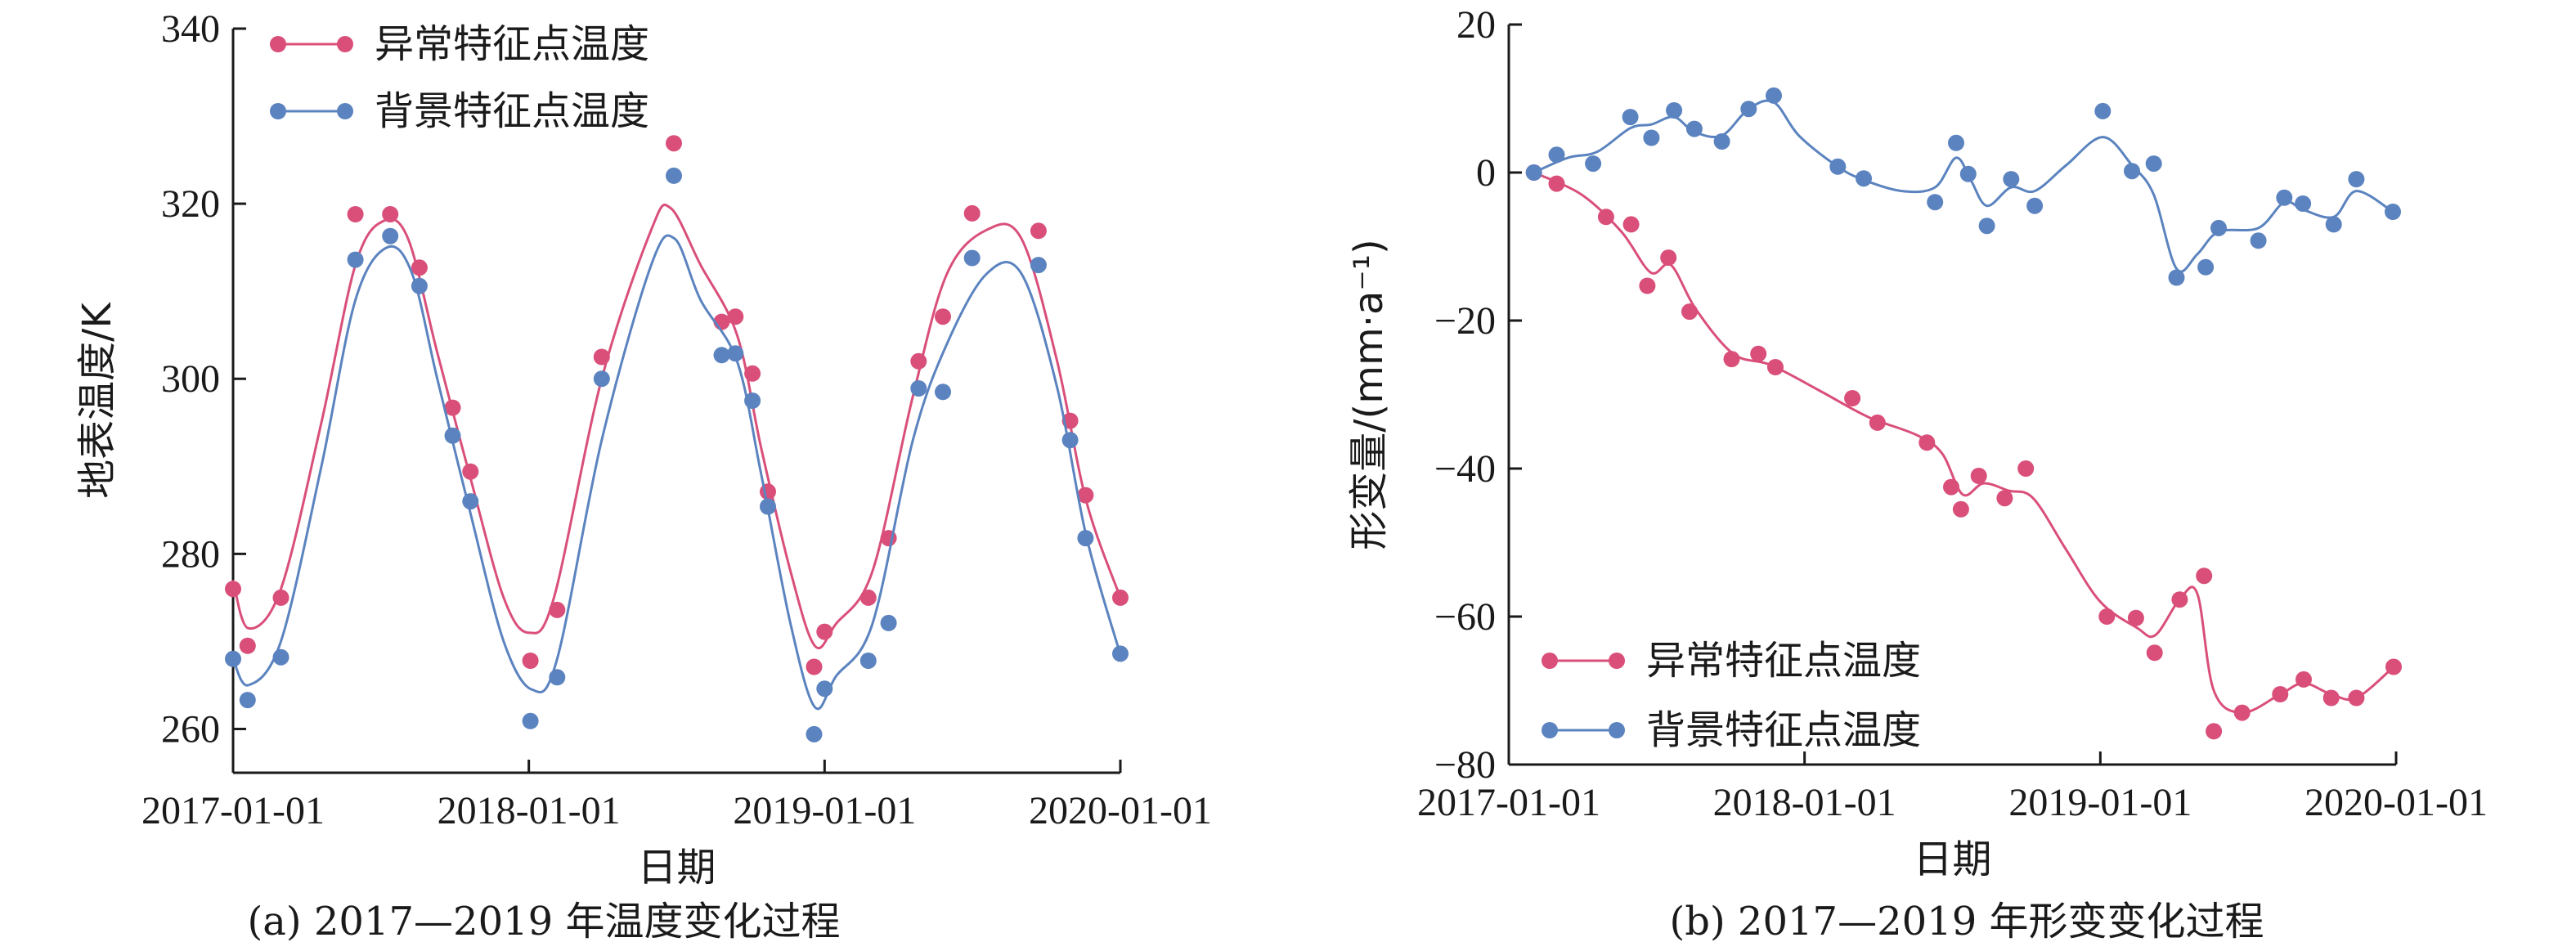 This screenshot has width=2576, height=951. Describe the element at coordinates (1967, 921) in the screenshot. I see `panel-caption: (b) 2017—2019 年形变变化过程` at that location.